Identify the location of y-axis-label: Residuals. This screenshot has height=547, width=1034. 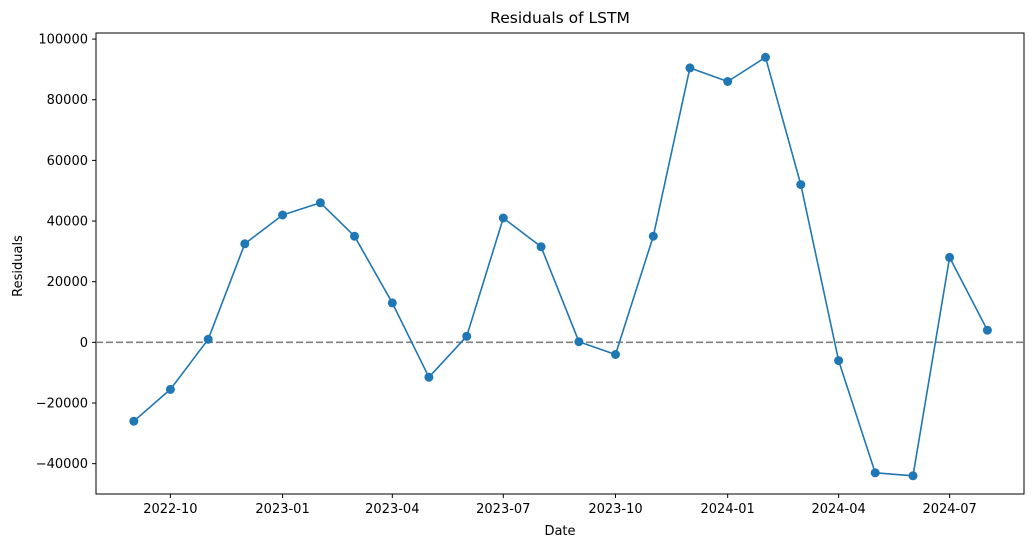
(18, 266).